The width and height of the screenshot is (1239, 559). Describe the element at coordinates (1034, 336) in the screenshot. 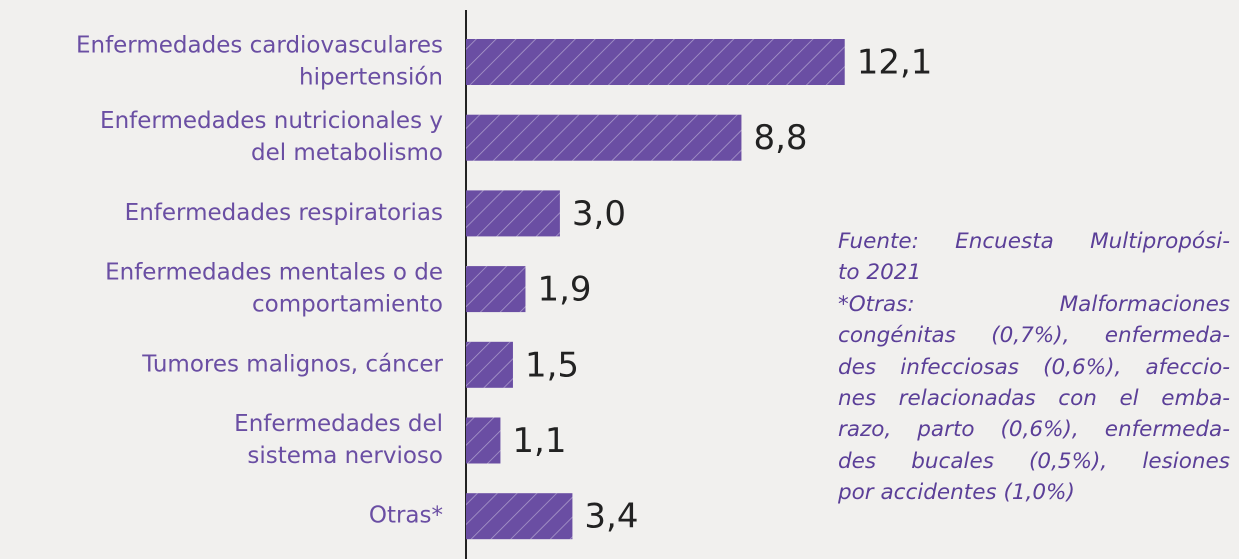

I see `note-line: congénitas (0,7%), enfermeda-` at that location.